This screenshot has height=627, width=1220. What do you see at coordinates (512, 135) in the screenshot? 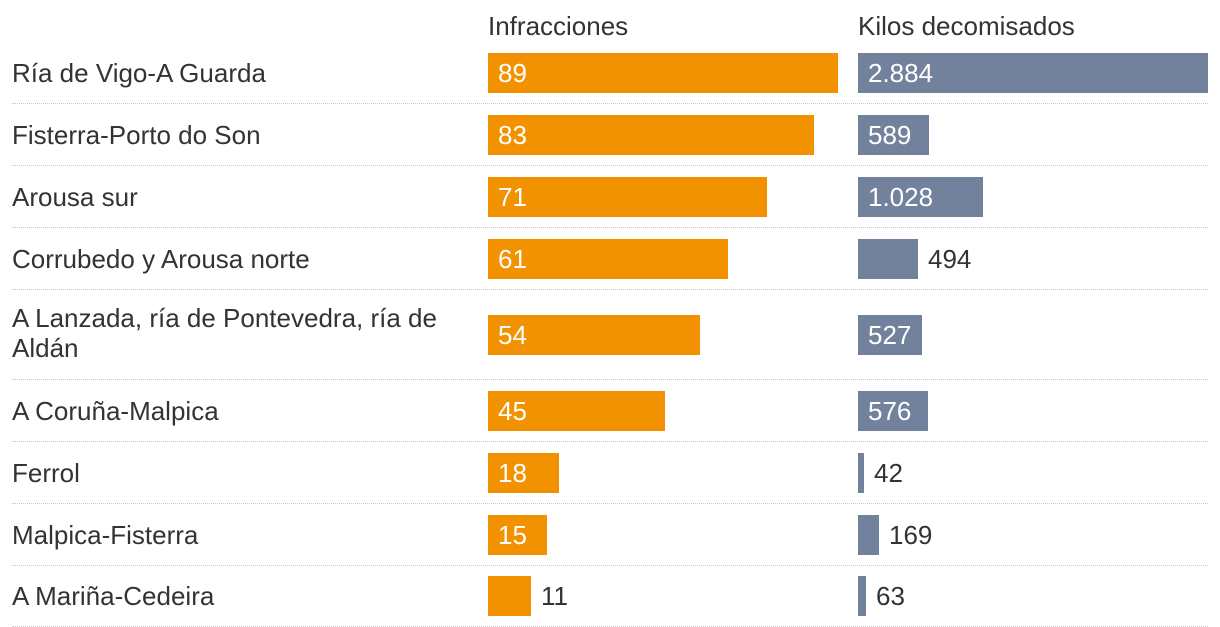
I see `bar-value-infracciones: 83` at bounding box center [512, 135].